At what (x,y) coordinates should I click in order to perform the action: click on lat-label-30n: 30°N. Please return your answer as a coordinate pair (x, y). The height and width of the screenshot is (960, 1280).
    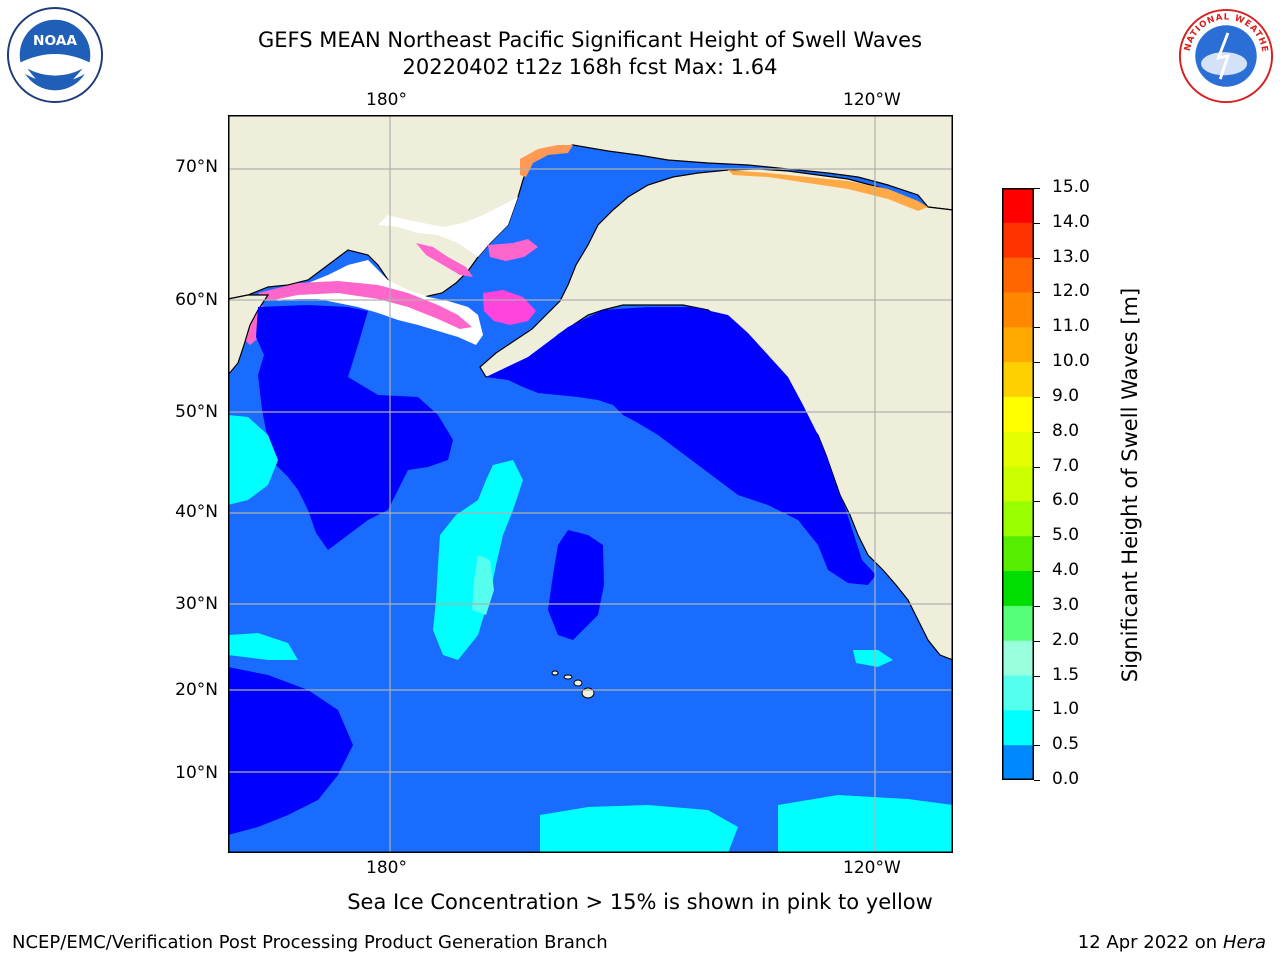
    Looking at the image, I should click on (196, 604).